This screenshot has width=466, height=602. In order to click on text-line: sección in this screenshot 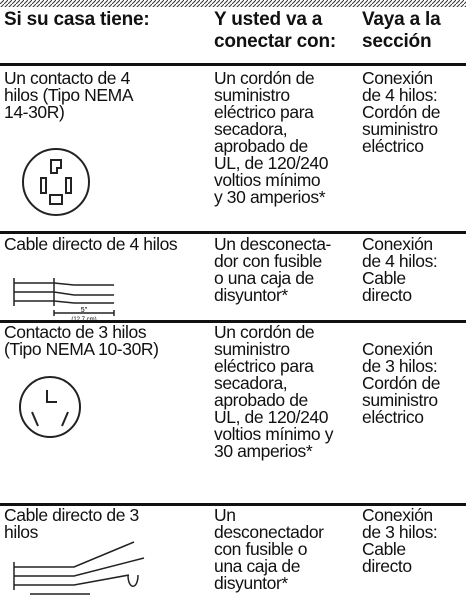, I will do `click(397, 41)`.